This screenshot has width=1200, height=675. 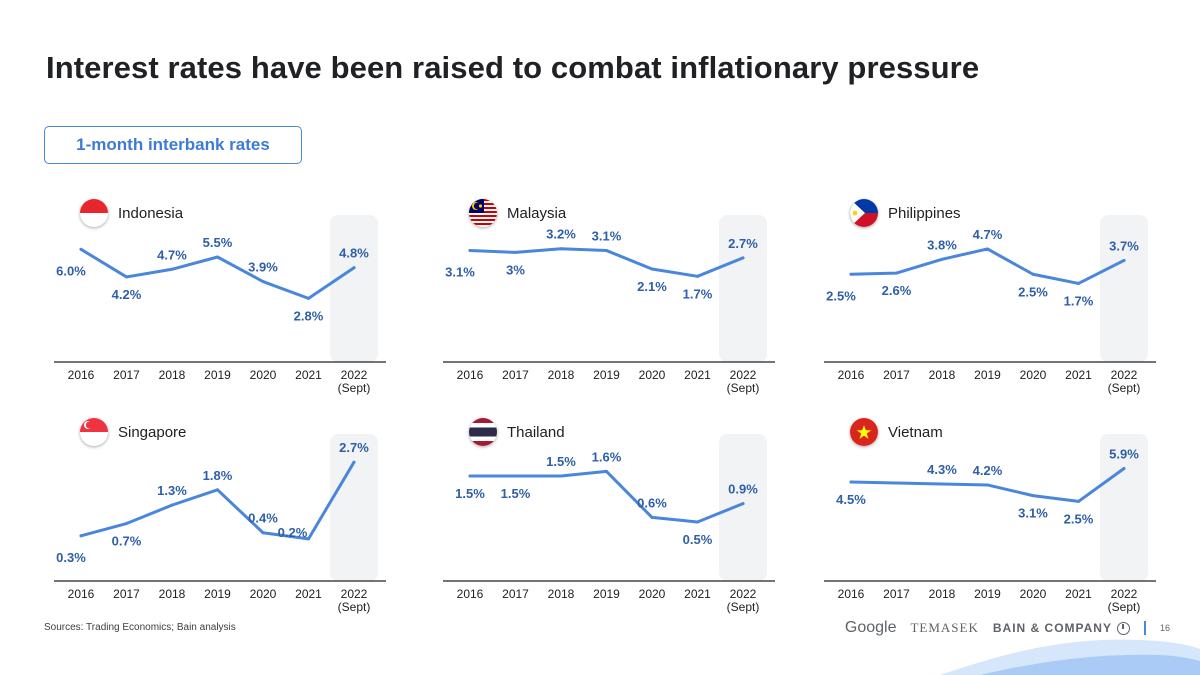 I want to click on bain-logo-text: BAIN & COMPANY, so click(x=1052, y=628).